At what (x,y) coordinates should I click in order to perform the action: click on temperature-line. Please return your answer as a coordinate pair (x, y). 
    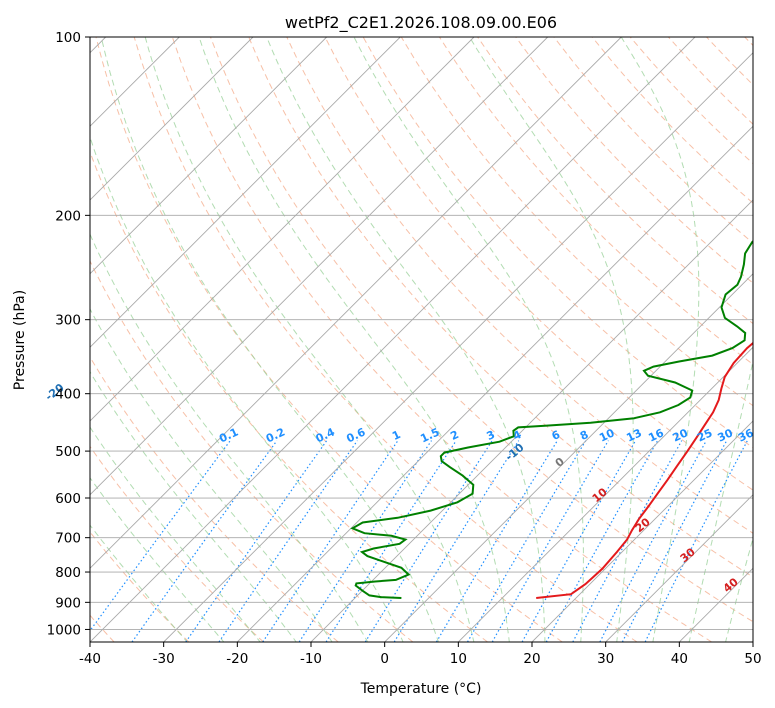
    Looking at the image, I should click on (644, 470).